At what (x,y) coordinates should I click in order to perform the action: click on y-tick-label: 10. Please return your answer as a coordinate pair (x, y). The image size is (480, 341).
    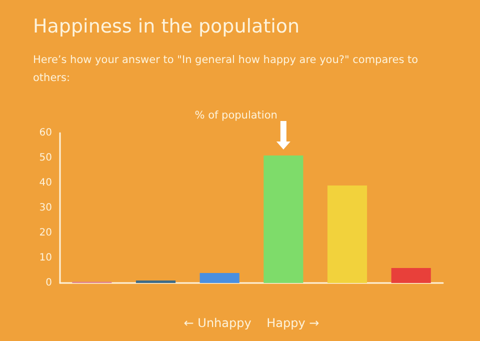
    Looking at the image, I should click on (45, 258).